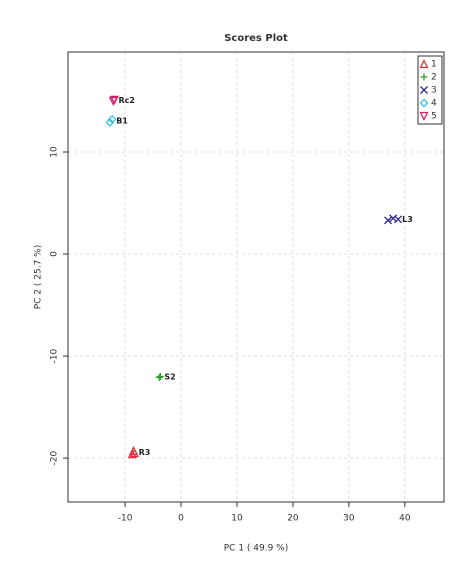 The image size is (474, 579). Describe the element at coordinates (125, 519) in the screenshot. I see `x-tick-label: -10` at that location.